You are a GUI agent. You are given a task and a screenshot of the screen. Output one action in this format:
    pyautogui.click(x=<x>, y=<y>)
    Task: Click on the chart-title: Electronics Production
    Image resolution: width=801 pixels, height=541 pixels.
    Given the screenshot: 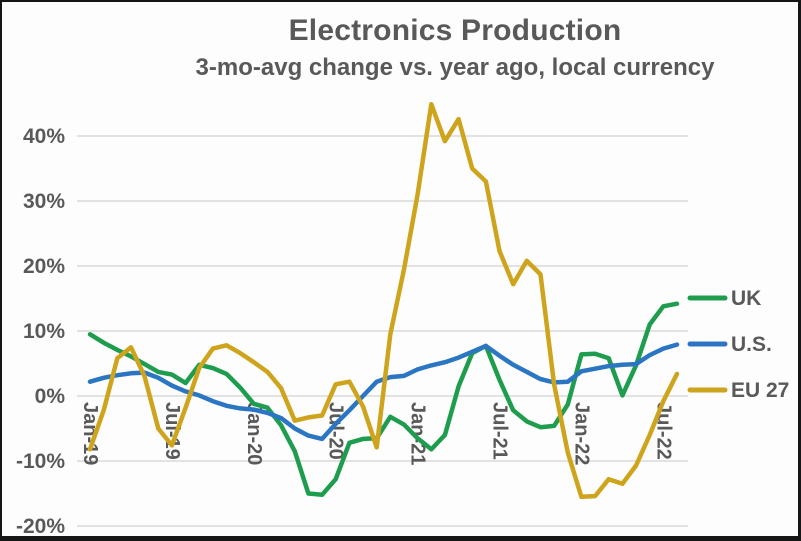 What is the action you would take?
    pyautogui.click(x=455, y=30)
    